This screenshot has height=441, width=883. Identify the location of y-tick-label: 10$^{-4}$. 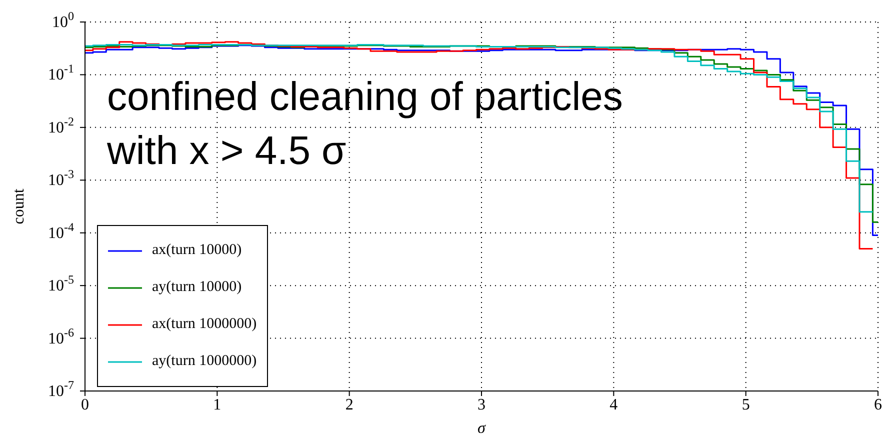
(61, 231).